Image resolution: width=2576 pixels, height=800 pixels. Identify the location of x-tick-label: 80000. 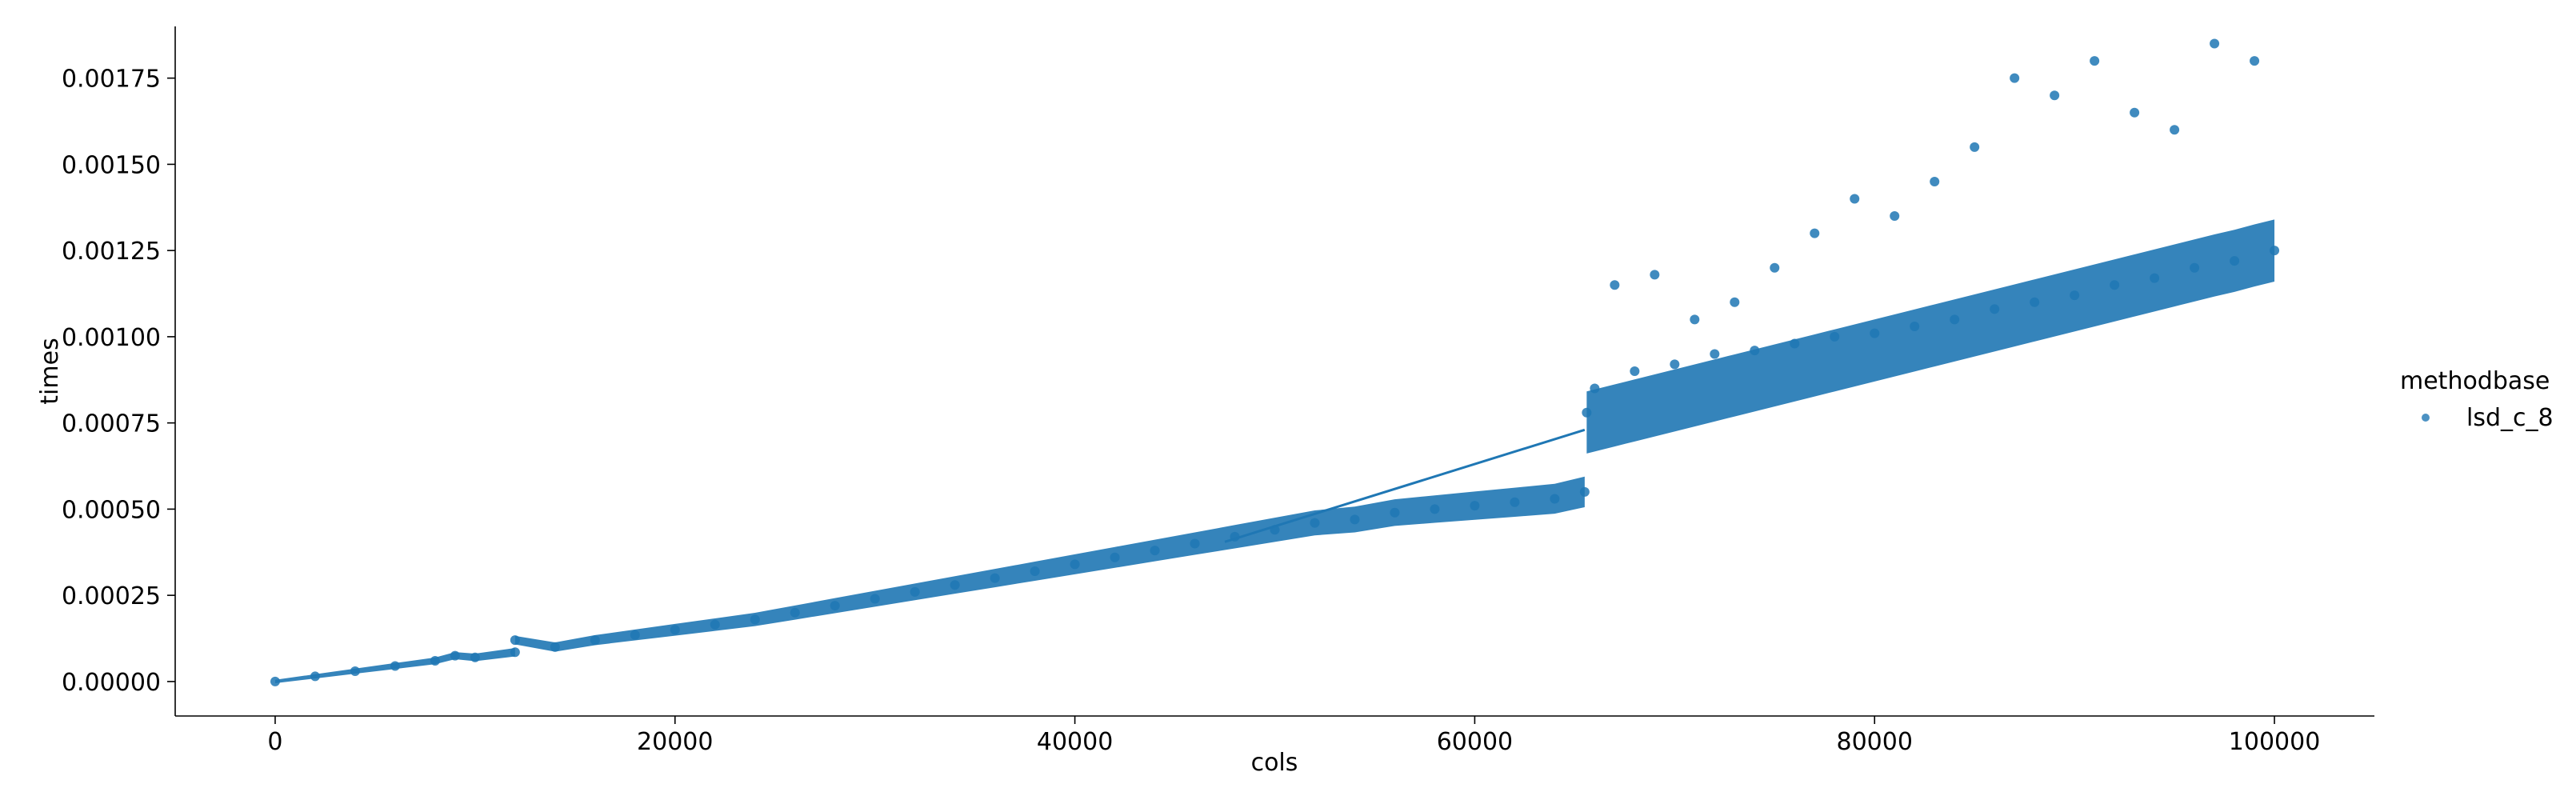
(1875, 742).